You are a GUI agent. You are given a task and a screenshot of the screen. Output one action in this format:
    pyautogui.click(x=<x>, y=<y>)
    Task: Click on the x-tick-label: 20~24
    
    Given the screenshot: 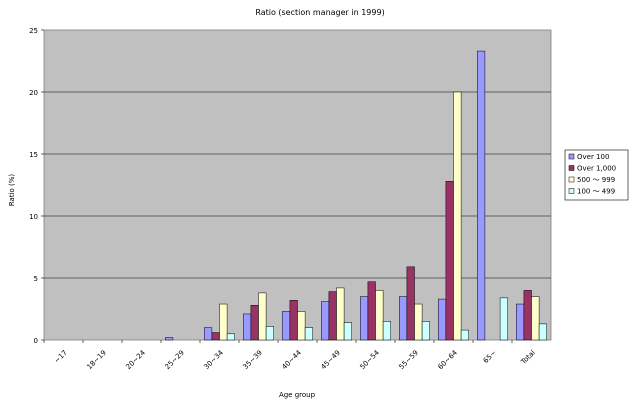 What is the action you would take?
    pyautogui.click(x=136, y=359)
    